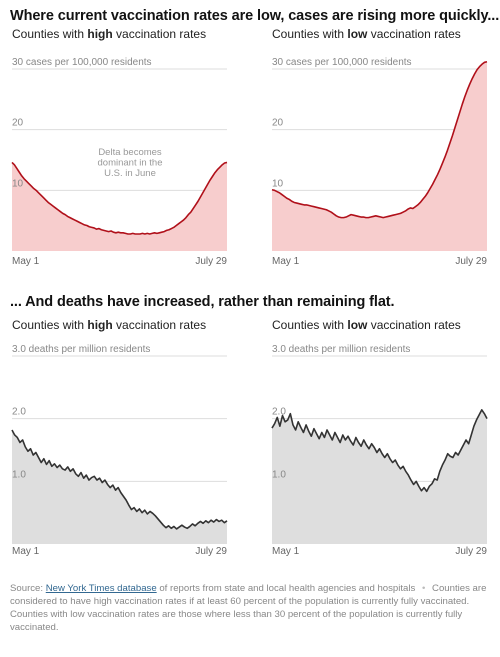  What do you see at coordinates (471, 551) in the screenshot?
I see `deaths-low-x-end: July 29` at bounding box center [471, 551].